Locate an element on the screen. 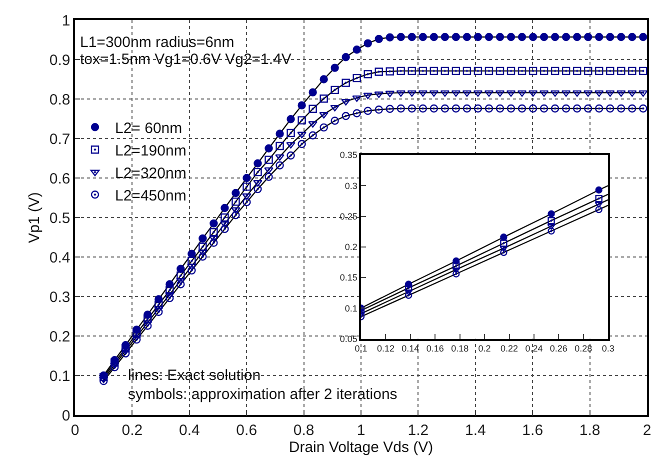 The width and height of the screenshot is (665, 463). x-tick-label: 0.18 is located at coordinates (460, 348).